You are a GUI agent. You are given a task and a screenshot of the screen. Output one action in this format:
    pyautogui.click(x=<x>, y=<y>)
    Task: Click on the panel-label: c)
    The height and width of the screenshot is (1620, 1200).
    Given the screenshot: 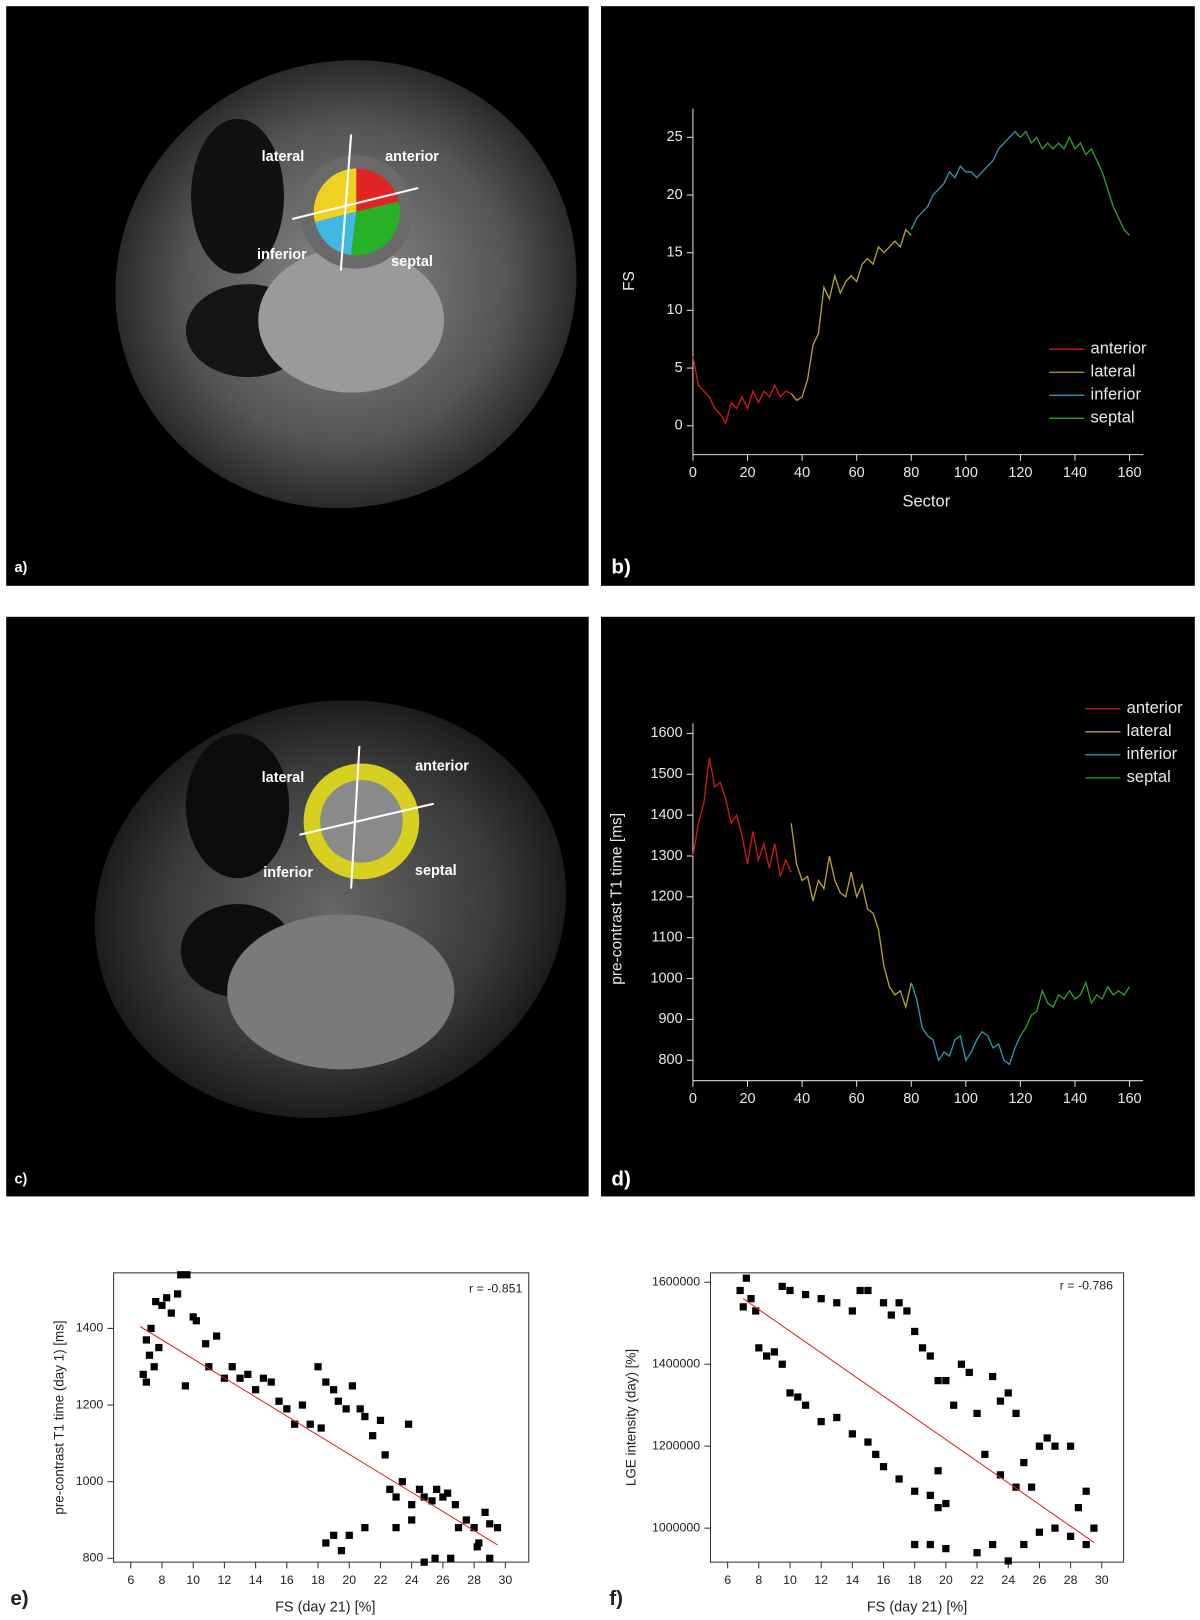 What is the action you would take?
    pyautogui.click(x=20, y=1180)
    